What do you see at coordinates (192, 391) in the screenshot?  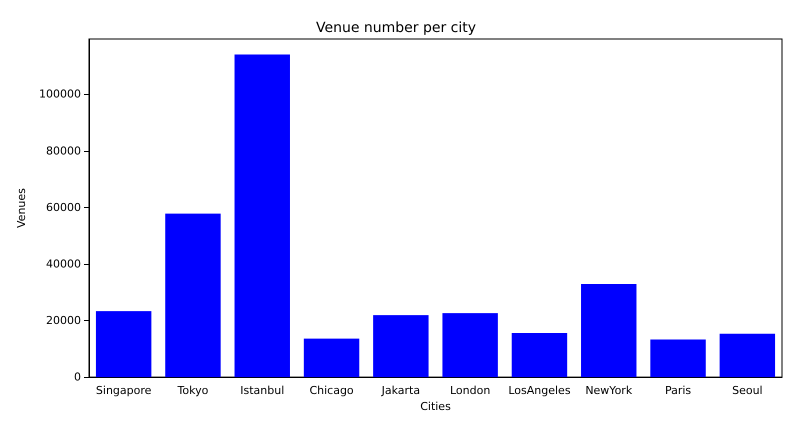 I see `x-tick-label: Tokyo` at bounding box center [192, 391].